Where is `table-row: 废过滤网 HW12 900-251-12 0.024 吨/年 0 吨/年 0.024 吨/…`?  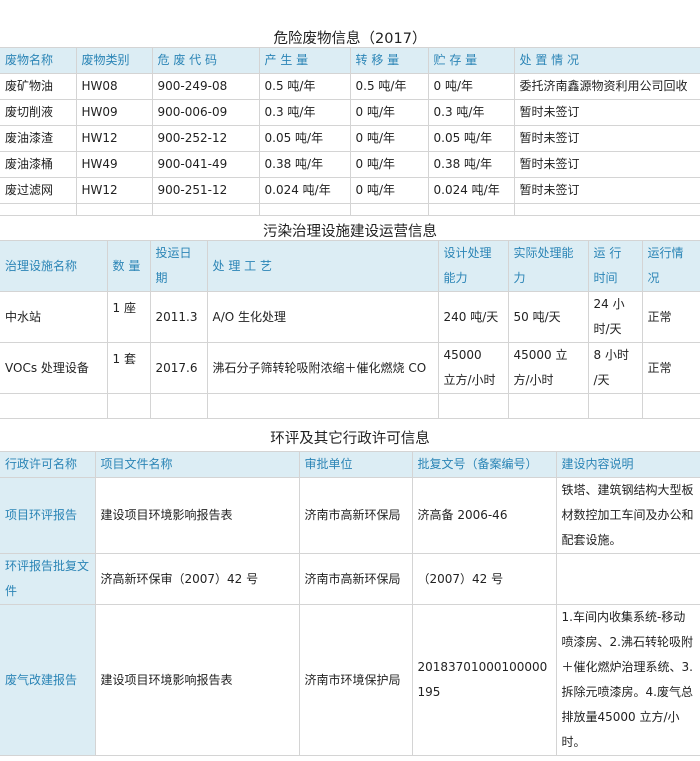 table-row: 废过滤网 HW12 900-251-12 0.024 吨/年 0 吨/年 0.024 吨/… is located at coordinates (350, 190).